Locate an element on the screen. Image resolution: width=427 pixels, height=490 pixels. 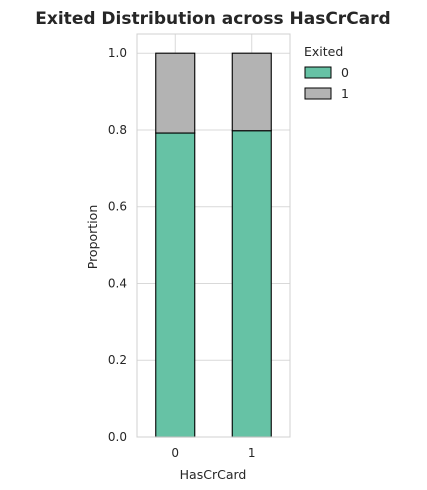
legend-label: 0 is located at coordinates (345, 72).